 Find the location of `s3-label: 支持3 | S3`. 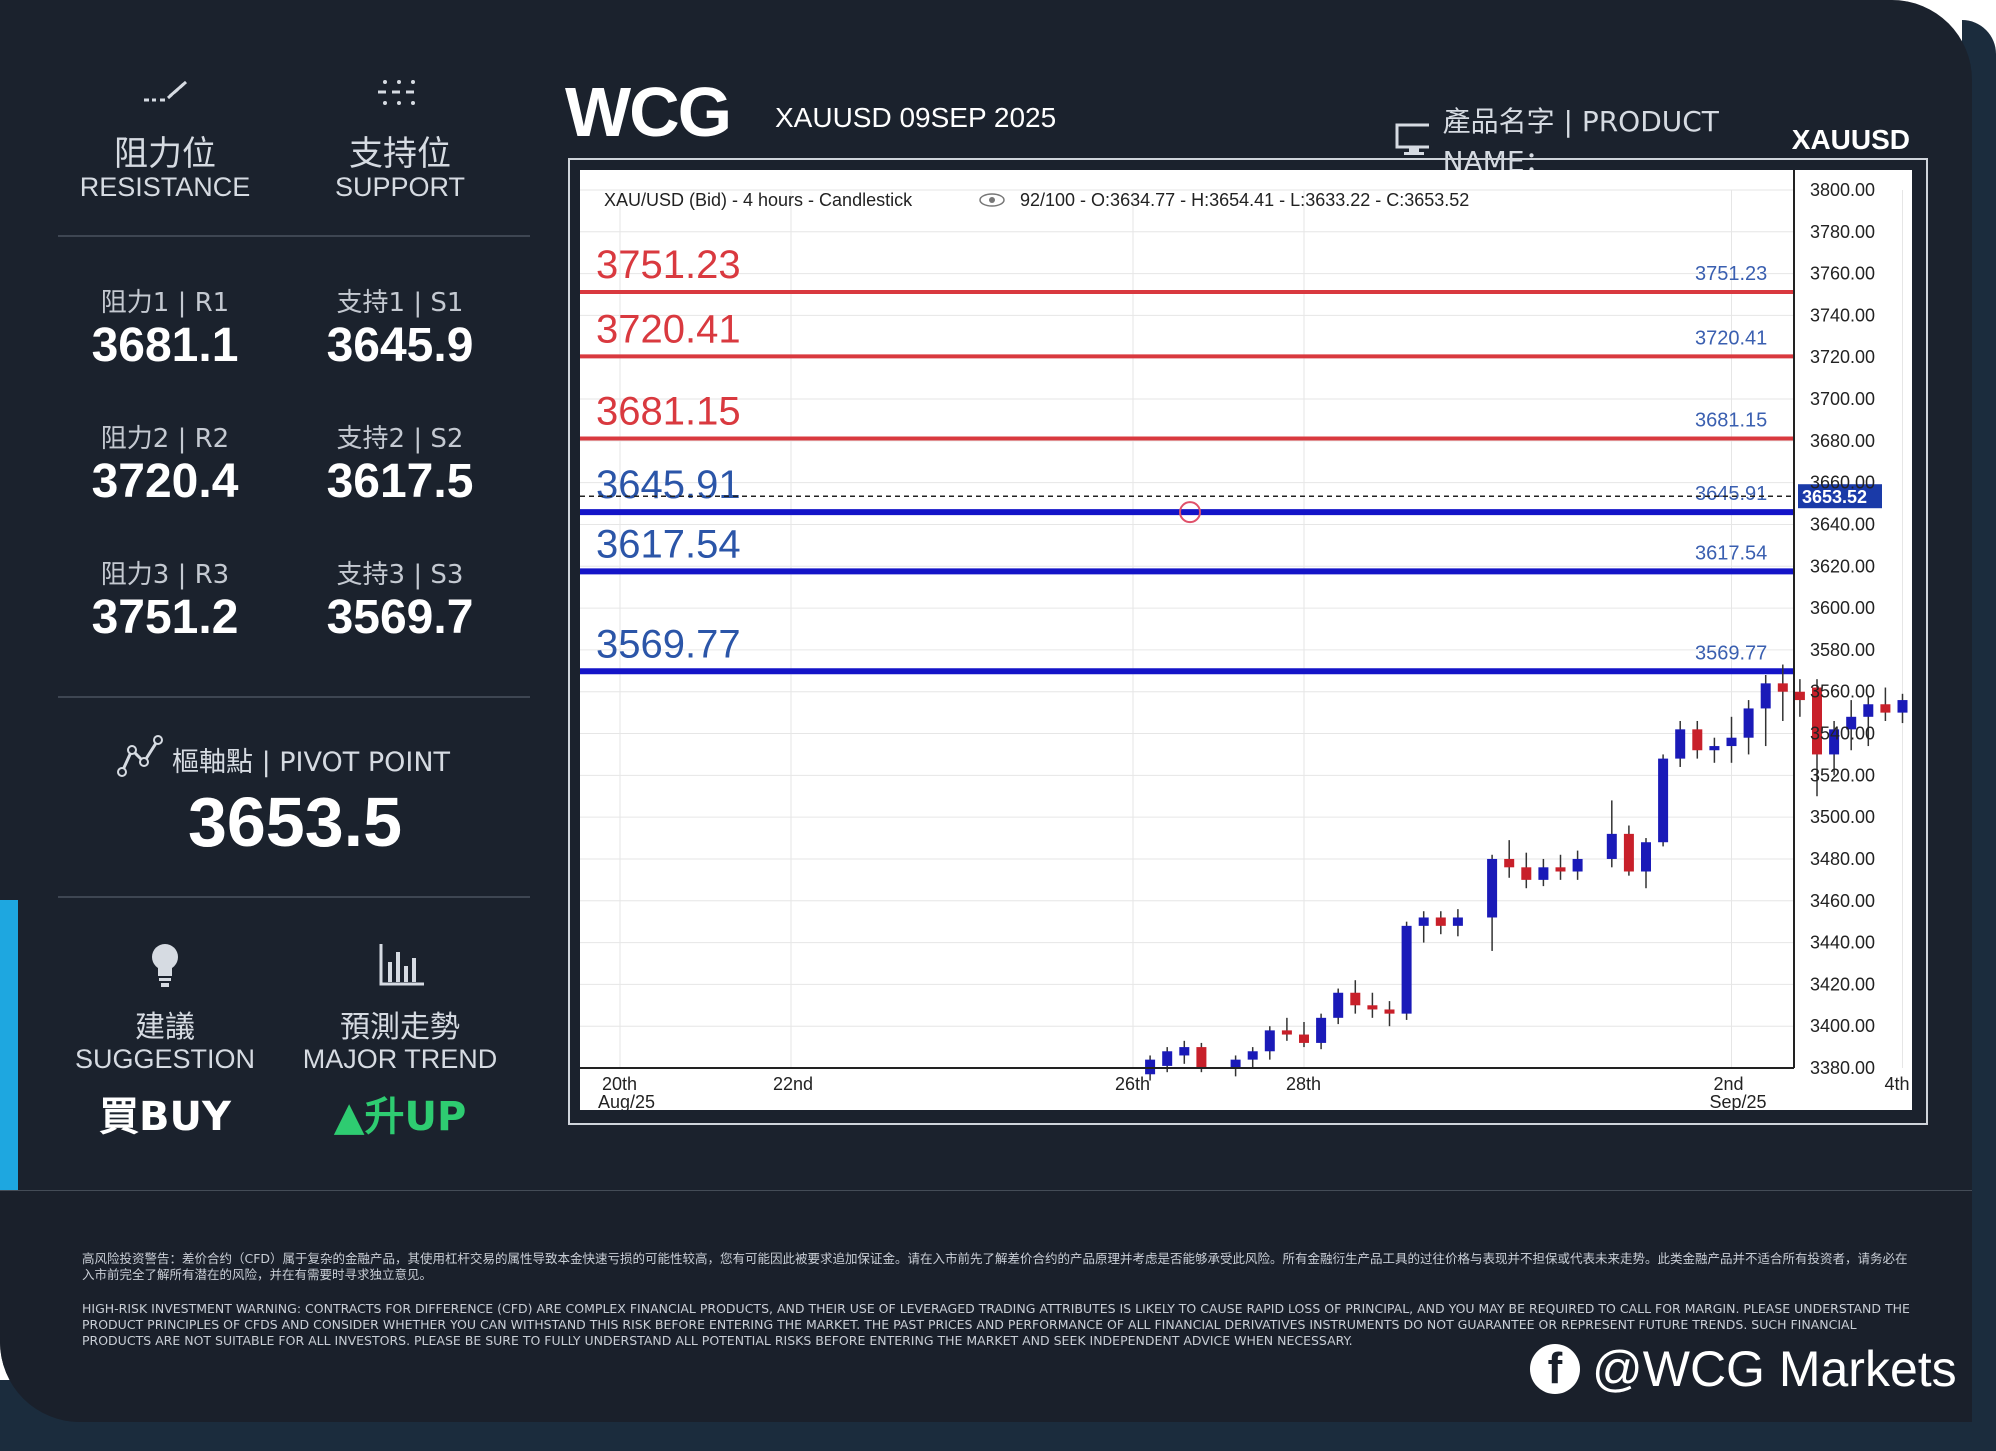

s3-label: 支持3 | S3 is located at coordinates (400, 575).